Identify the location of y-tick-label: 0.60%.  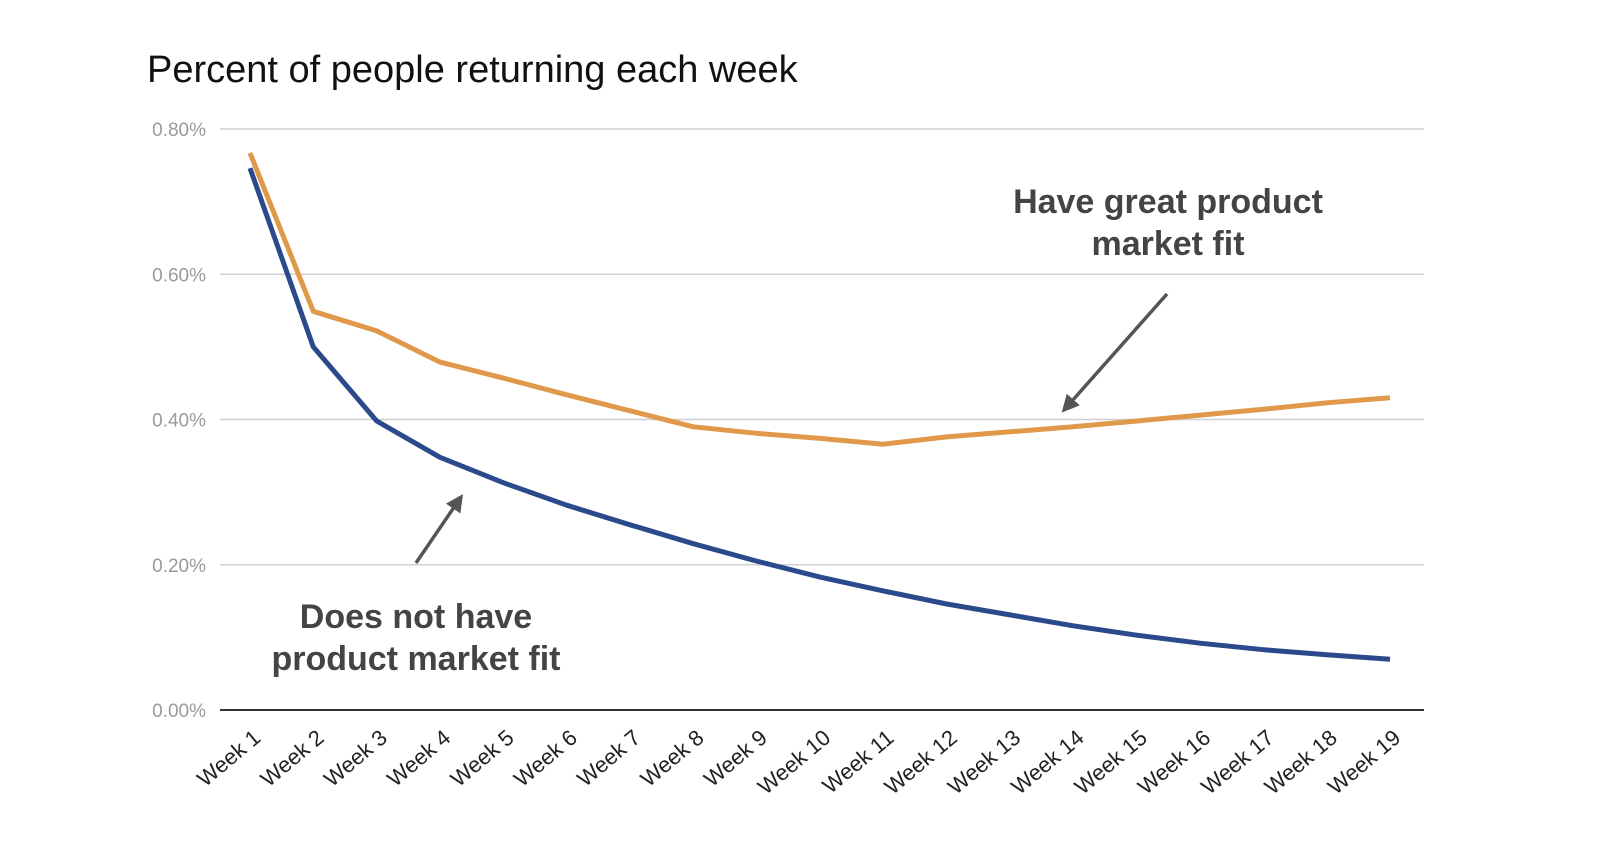
(179, 275).